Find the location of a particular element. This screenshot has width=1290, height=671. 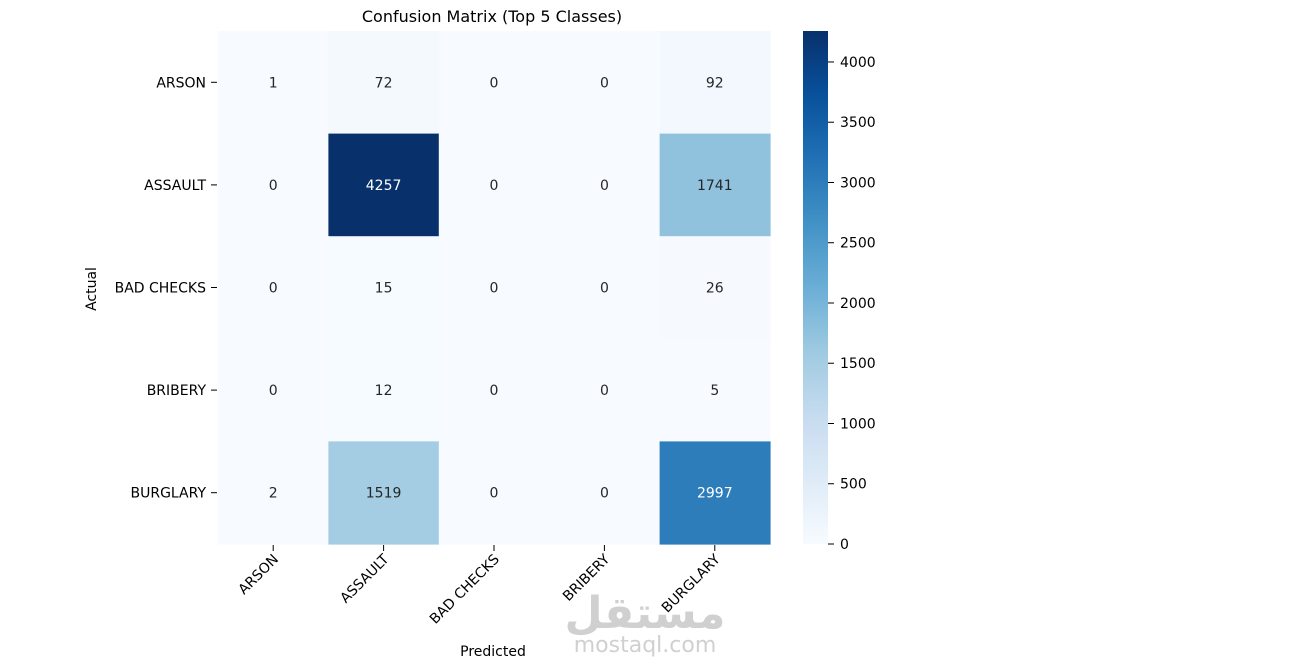

heatmap-cell-value: 26 is located at coordinates (715, 289).